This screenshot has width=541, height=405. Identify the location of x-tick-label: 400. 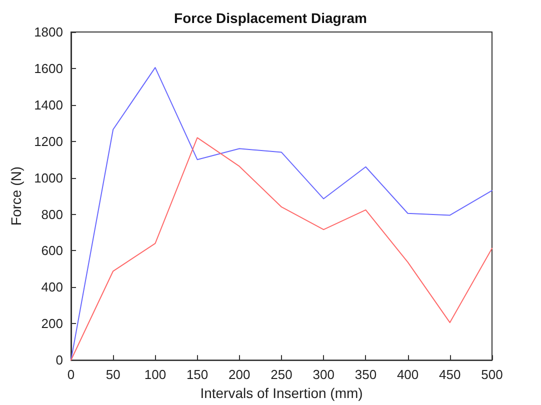
(407, 374).